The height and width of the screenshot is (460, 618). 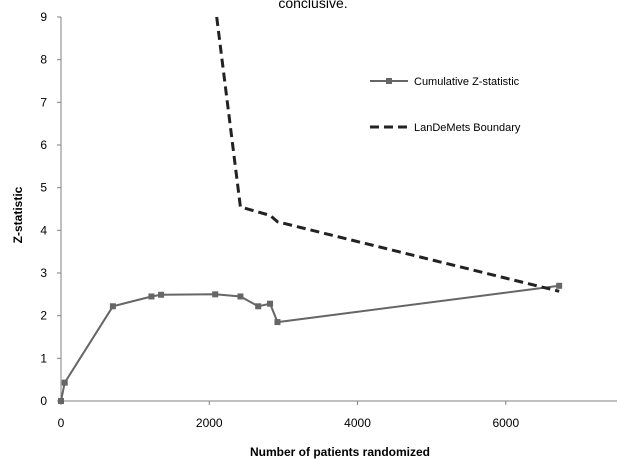 I want to click on x-tick-label: 2000, so click(x=209, y=423).